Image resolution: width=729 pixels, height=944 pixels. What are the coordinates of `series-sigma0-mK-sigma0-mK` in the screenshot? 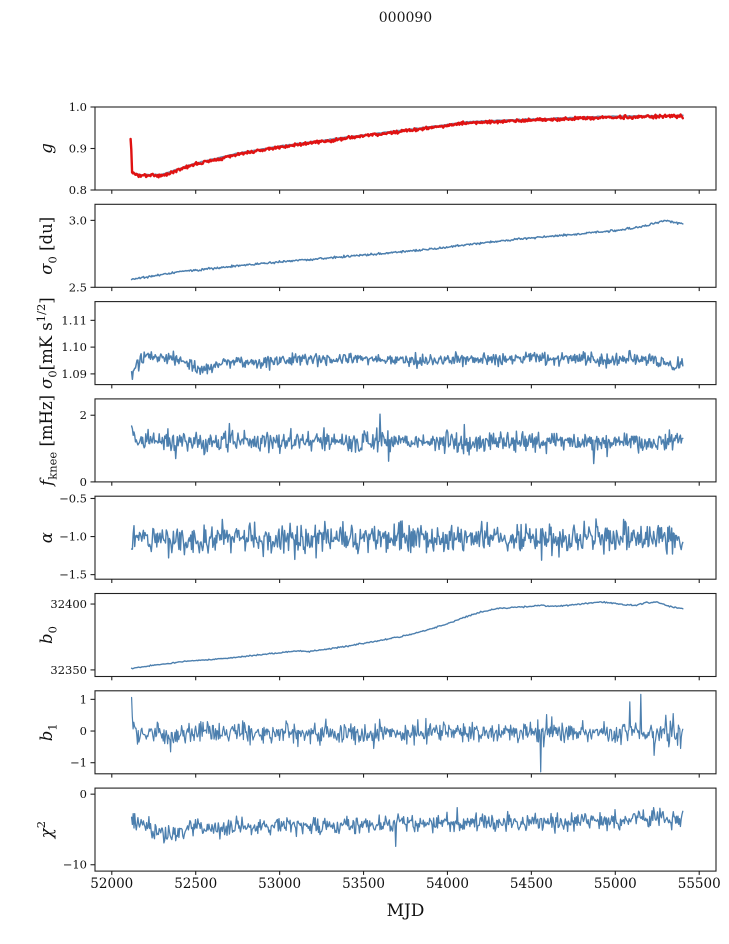 It's located at (407, 365).